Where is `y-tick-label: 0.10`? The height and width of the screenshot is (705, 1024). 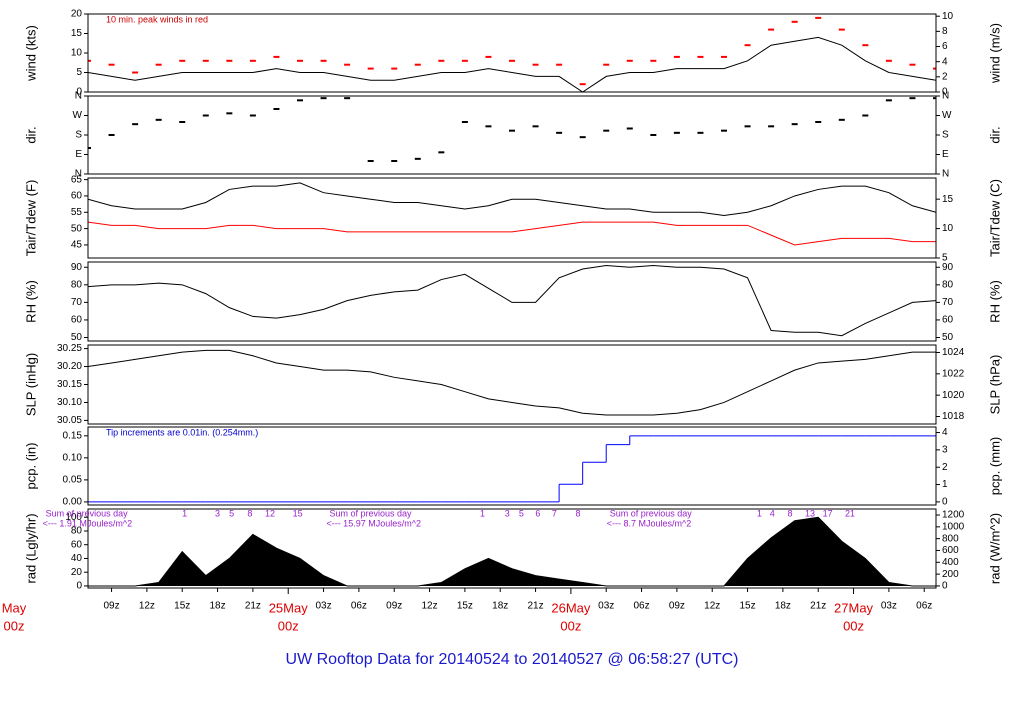
y-tick-label: 0.10 is located at coordinates (73, 457).